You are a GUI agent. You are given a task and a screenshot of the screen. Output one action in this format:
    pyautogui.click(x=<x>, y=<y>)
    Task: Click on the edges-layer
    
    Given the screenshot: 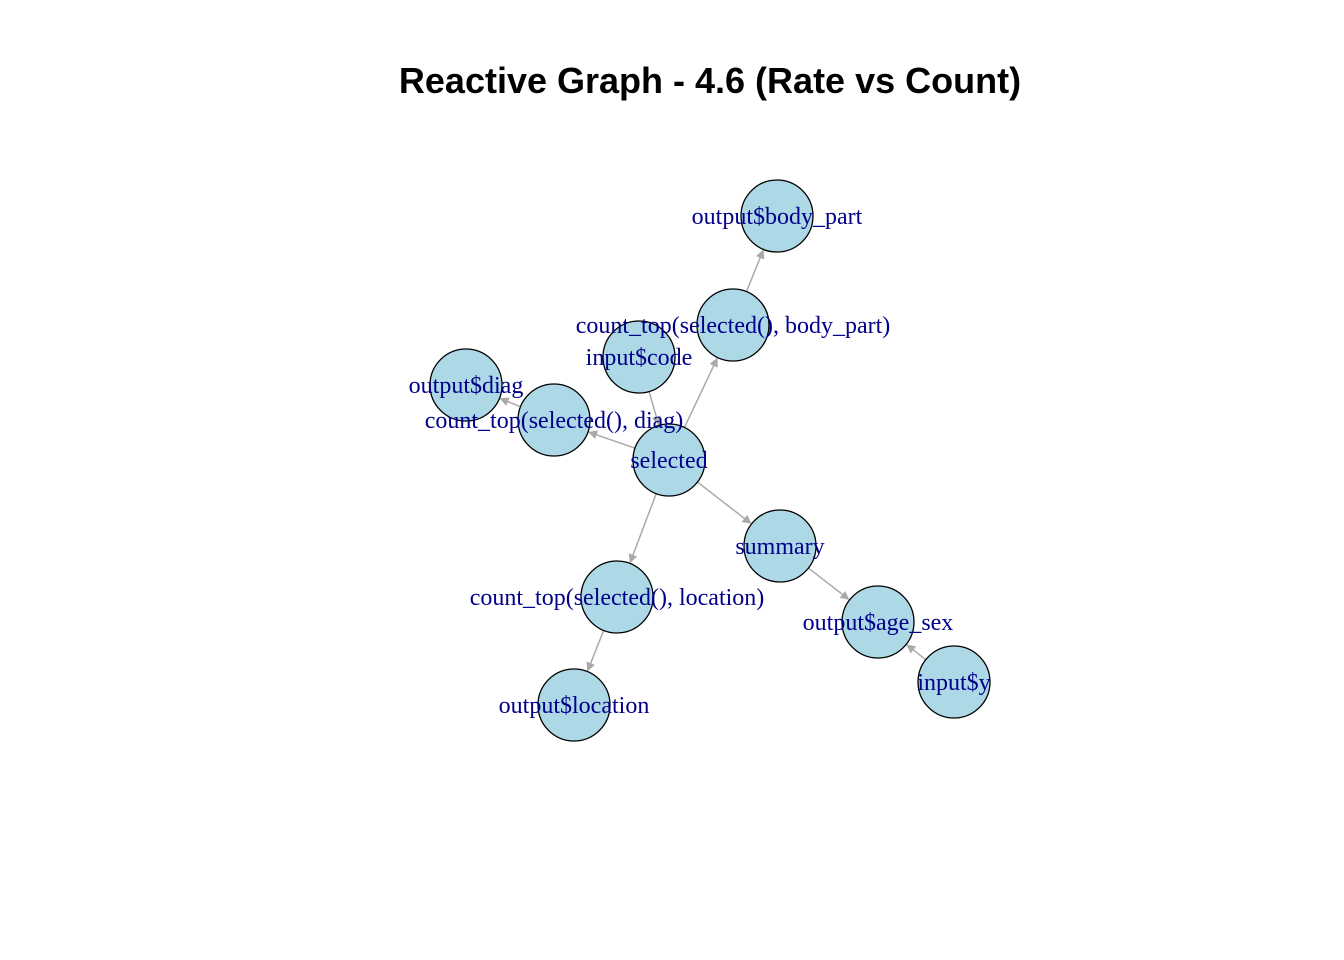 What is the action you would take?
    pyautogui.click(x=713, y=460)
    